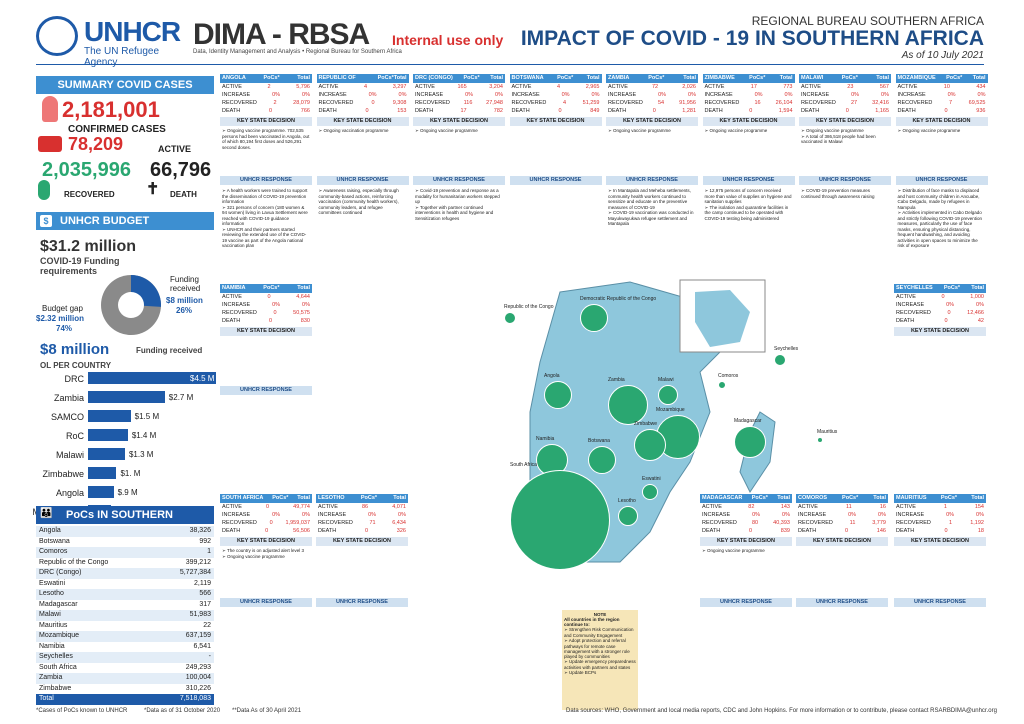 The width and height of the screenshot is (1024, 724). Describe the element at coordinates (301, 313) in the screenshot. I see `stat-cell: 50,575` at that location.